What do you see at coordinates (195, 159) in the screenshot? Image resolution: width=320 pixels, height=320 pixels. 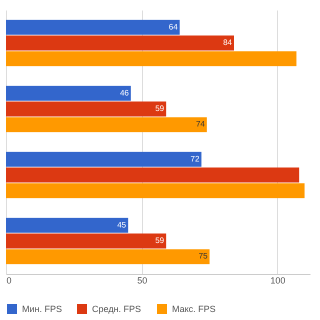 I see `data-label: 72` at bounding box center [195, 159].